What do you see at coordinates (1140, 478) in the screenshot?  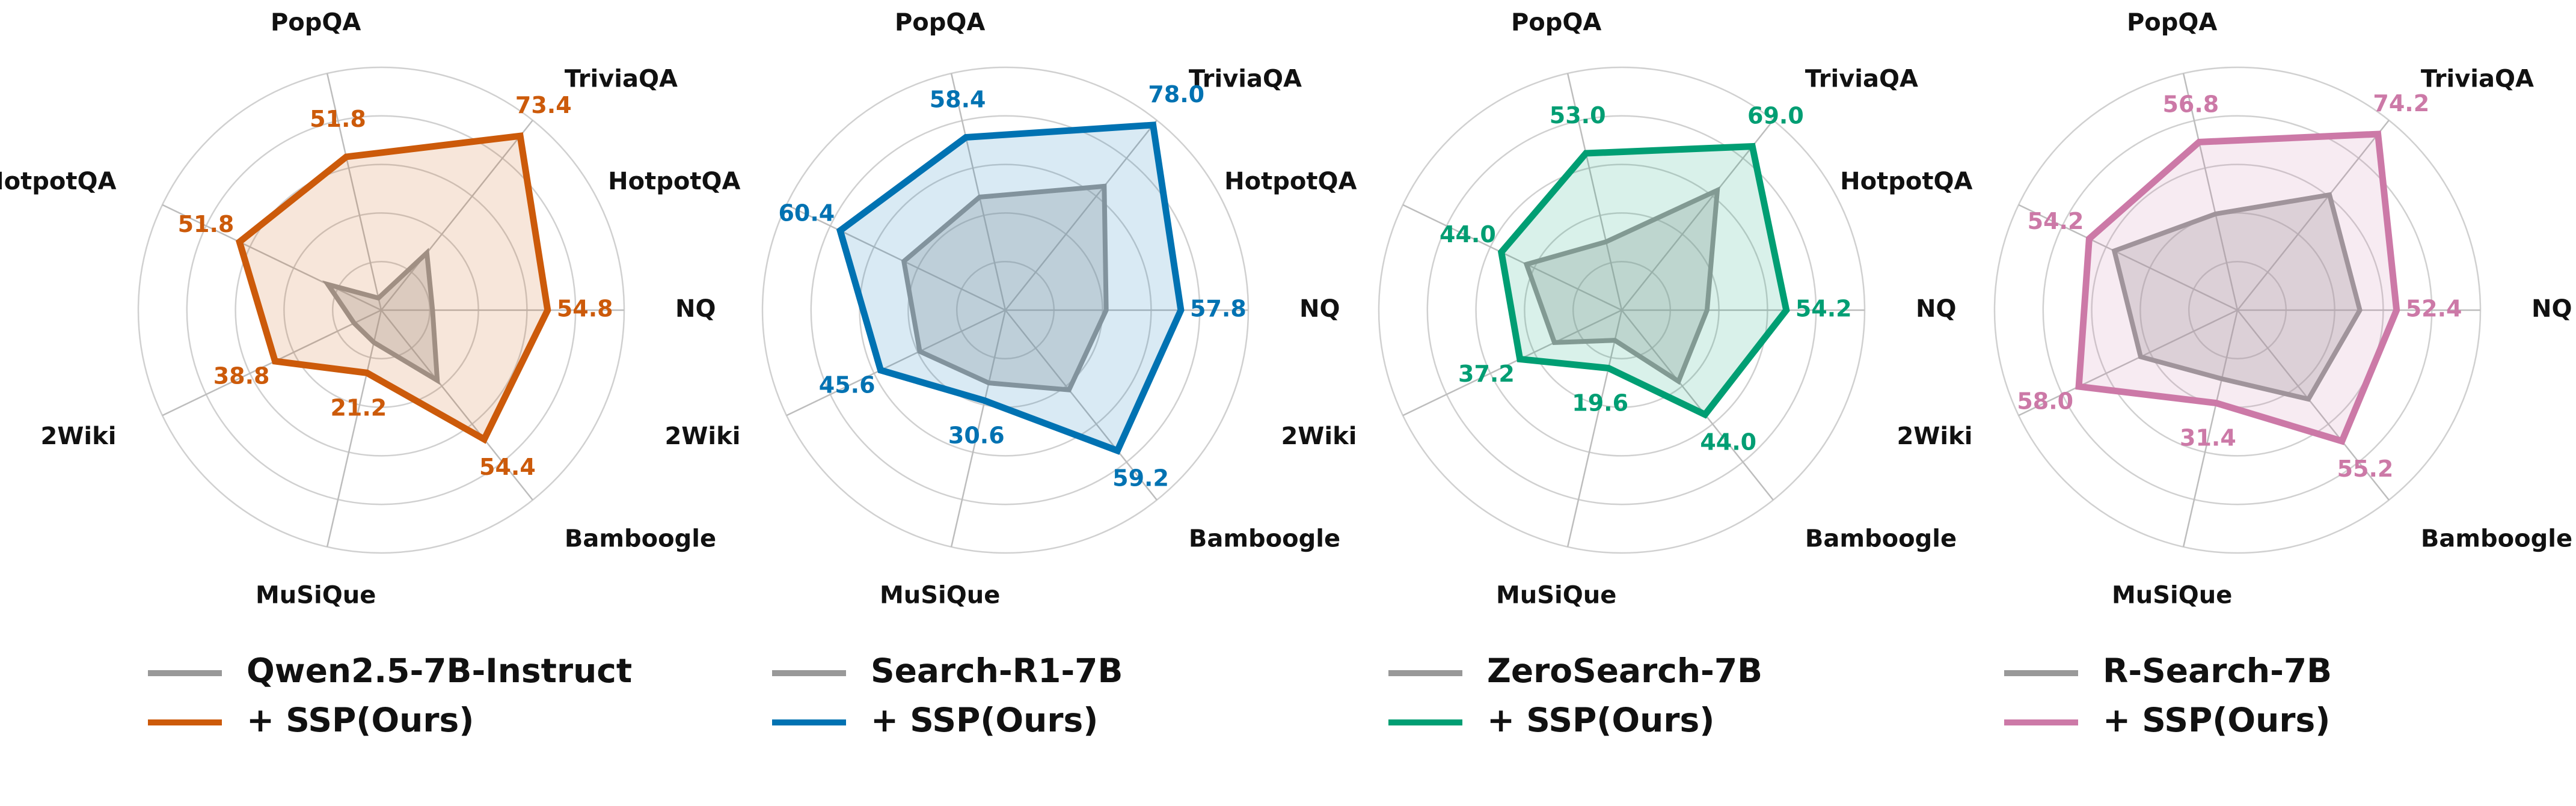 I see `value-label: 59.2` at bounding box center [1140, 478].